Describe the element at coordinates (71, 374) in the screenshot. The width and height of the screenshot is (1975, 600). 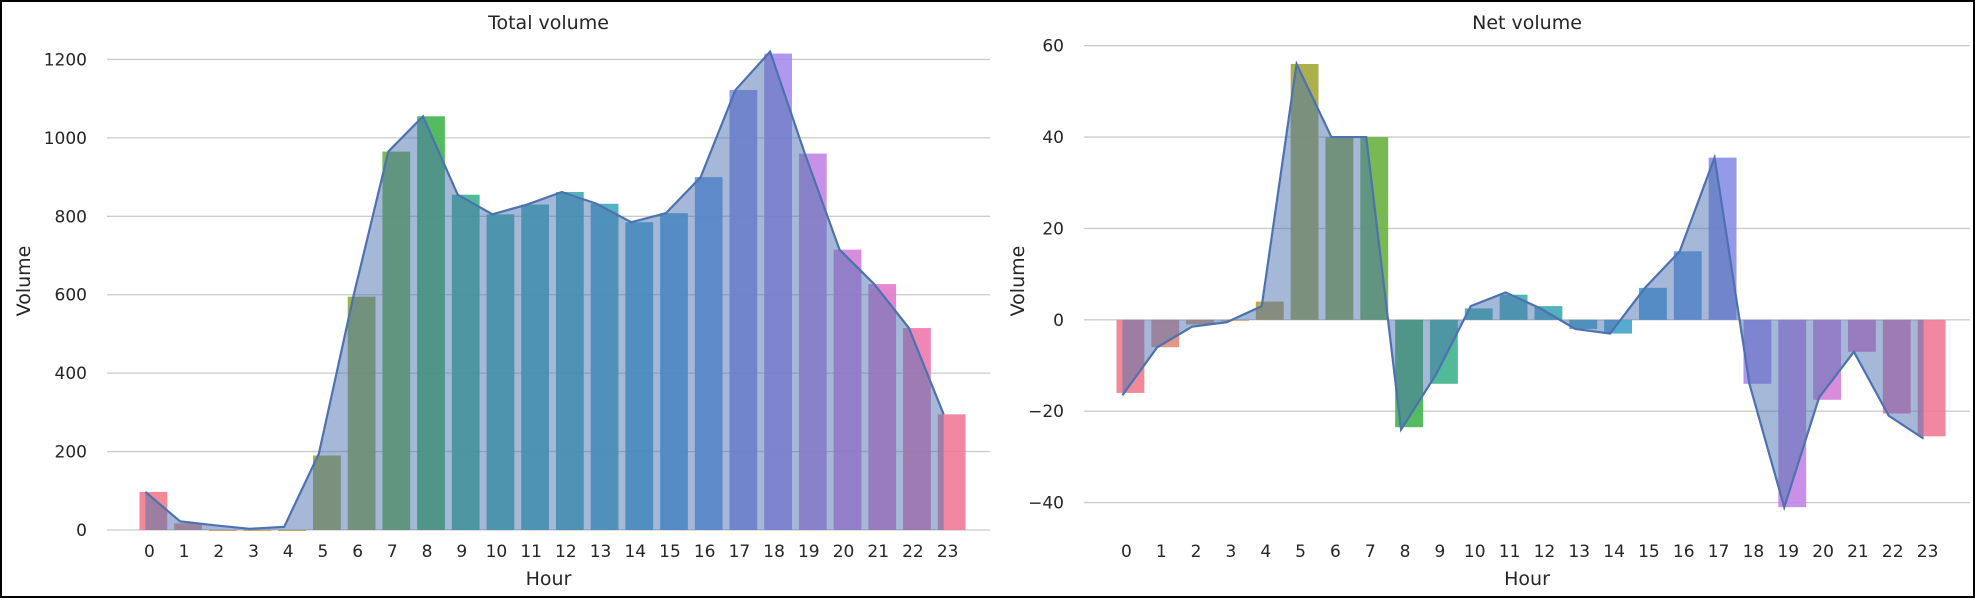
I see `y-tick-label: 400` at that location.